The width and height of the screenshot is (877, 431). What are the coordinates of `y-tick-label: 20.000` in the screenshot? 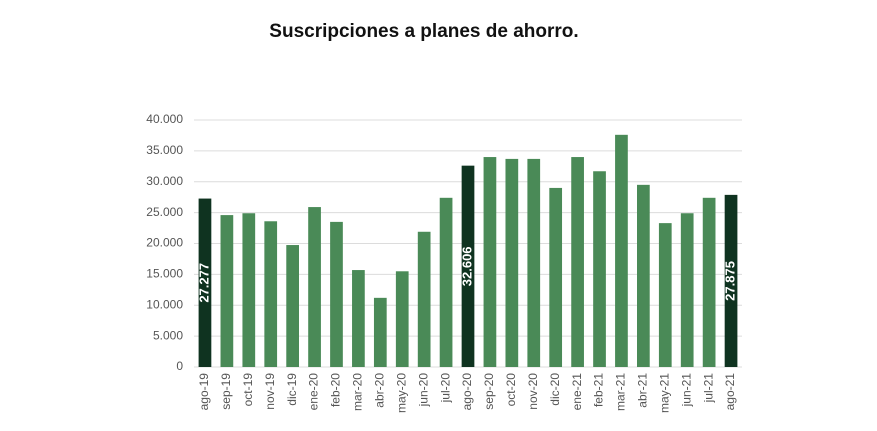 It's located at (164, 243).